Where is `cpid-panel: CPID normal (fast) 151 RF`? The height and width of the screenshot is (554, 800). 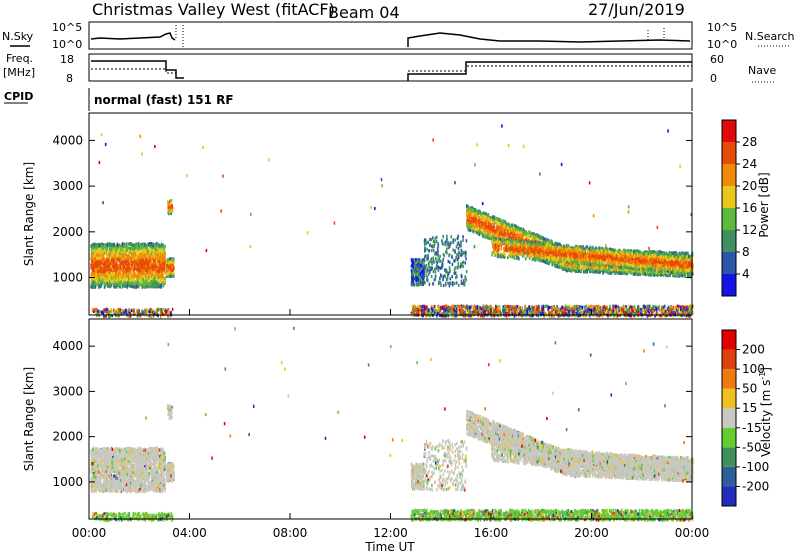 cpid-panel: CPID normal (fast) 151 RF is located at coordinates (348, 99).